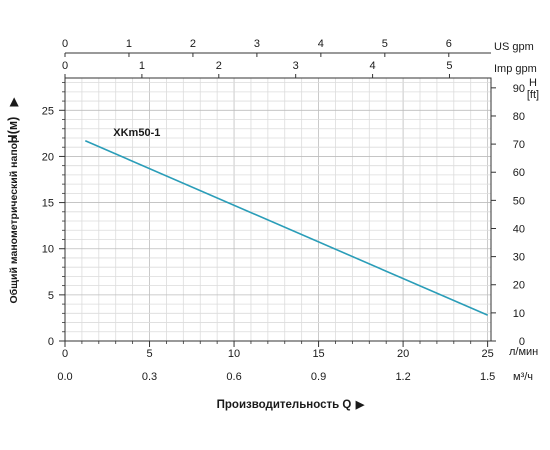  What do you see at coordinates (65, 354) in the screenshot?
I see `x-tick-label: 0` at bounding box center [65, 354].